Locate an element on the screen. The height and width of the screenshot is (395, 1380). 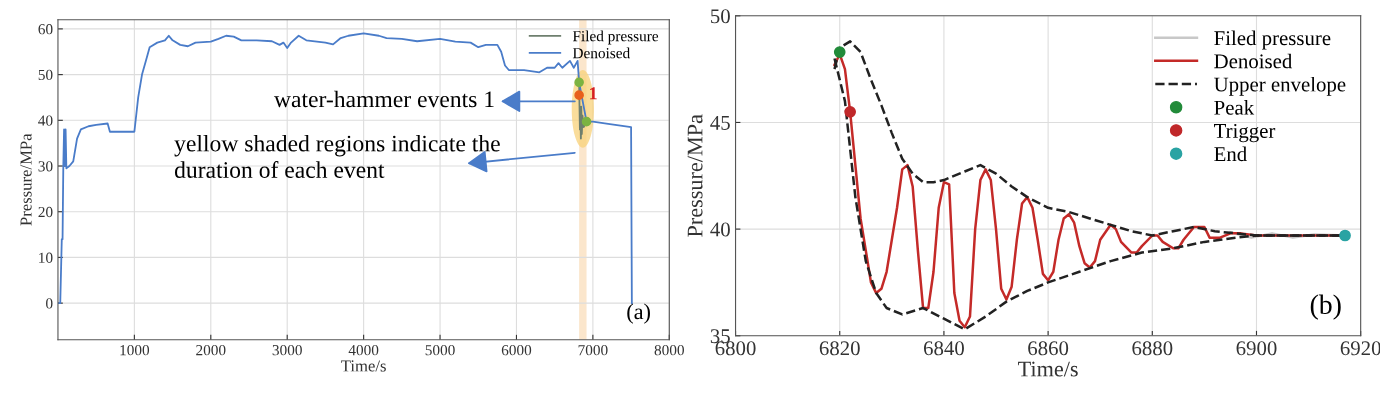
x-tick-label: 6840 is located at coordinates (943, 348).